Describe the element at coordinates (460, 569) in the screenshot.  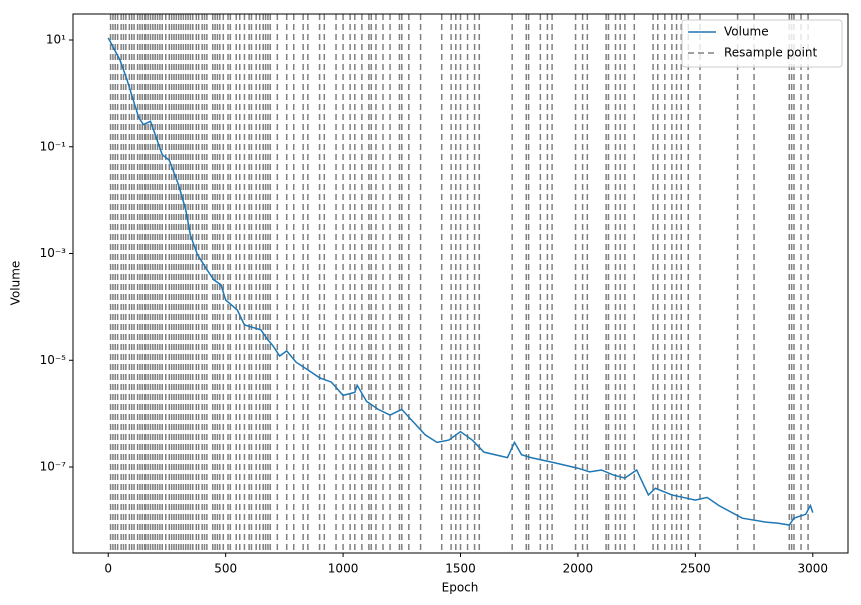
I see `x-tick-label: 1500` at that location.